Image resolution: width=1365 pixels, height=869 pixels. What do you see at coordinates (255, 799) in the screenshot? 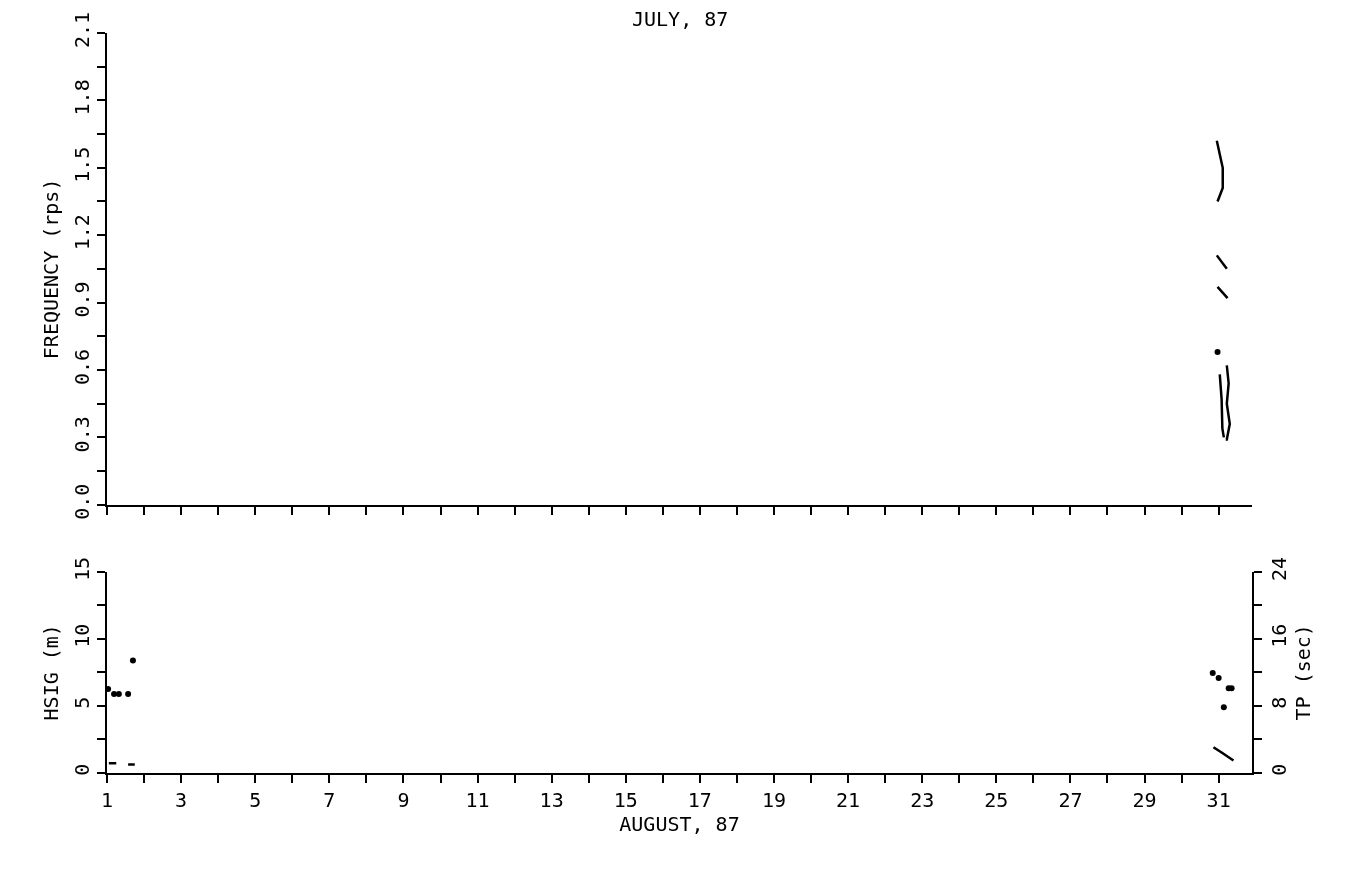
I see `x-tick-label: 5` at bounding box center [255, 799].